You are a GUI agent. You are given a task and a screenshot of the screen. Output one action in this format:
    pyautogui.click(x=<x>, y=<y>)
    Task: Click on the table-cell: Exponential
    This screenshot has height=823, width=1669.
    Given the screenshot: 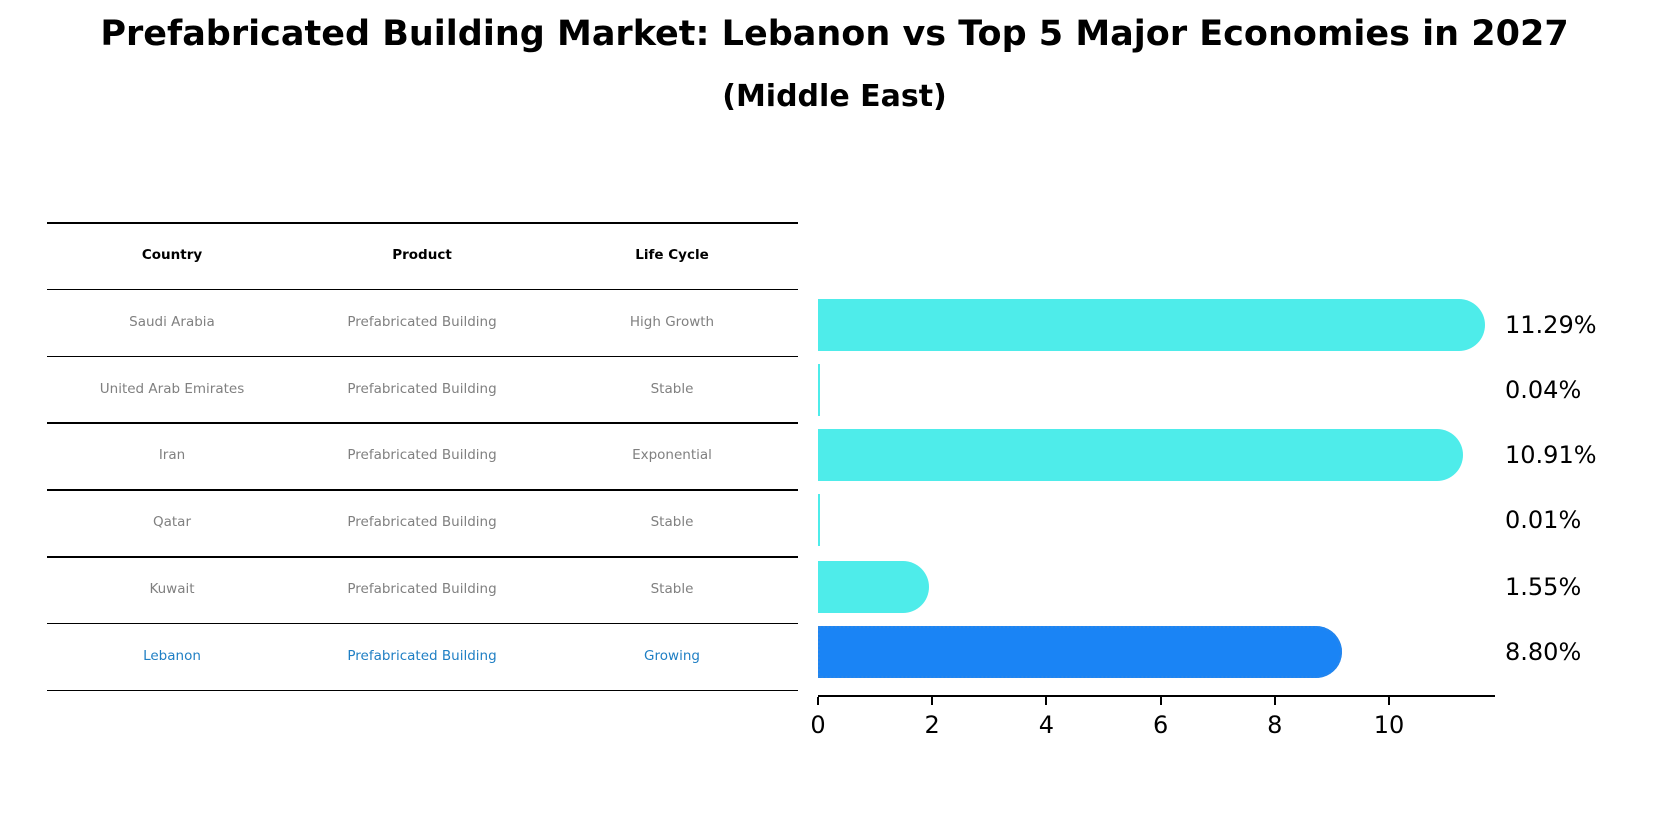 What is the action you would take?
    pyautogui.click(x=672, y=455)
    